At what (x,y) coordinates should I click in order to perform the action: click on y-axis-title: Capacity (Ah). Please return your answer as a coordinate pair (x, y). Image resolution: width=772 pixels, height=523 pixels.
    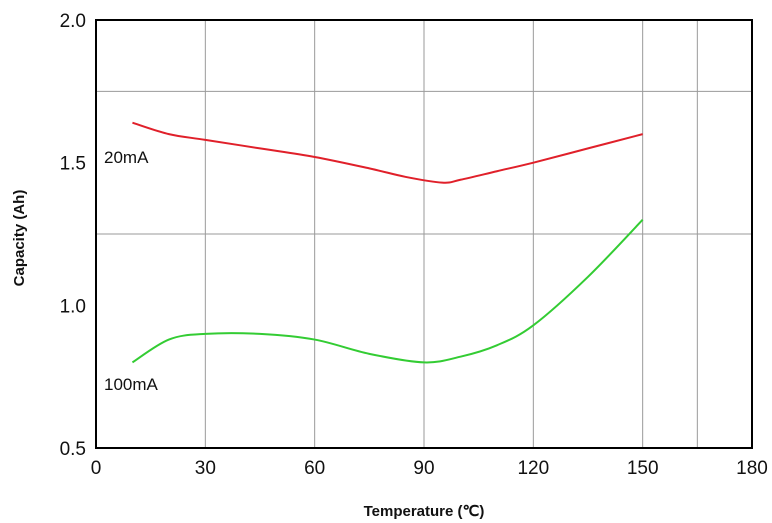
    Looking at the image, I should click on (19, 238).